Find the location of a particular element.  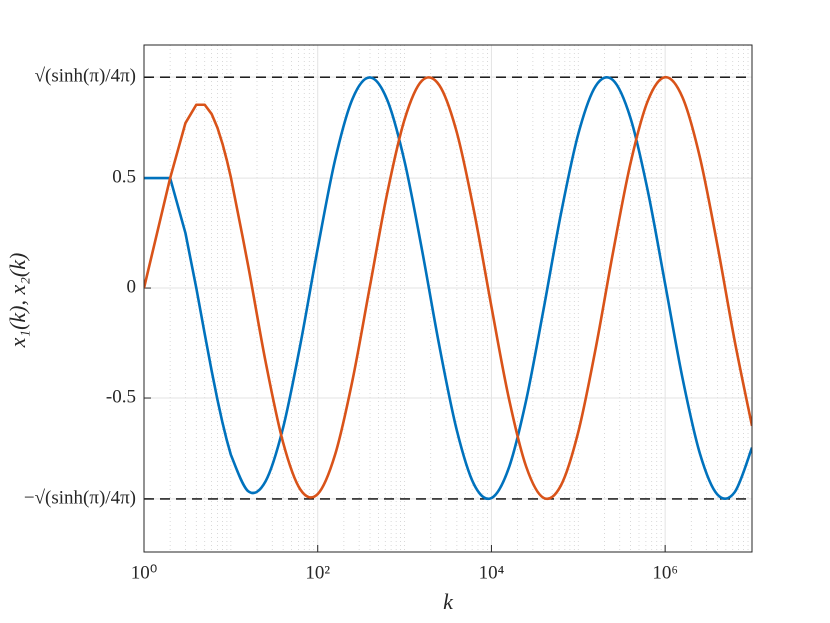

y-tick-label: 0 is located at coordinates (132, 286).